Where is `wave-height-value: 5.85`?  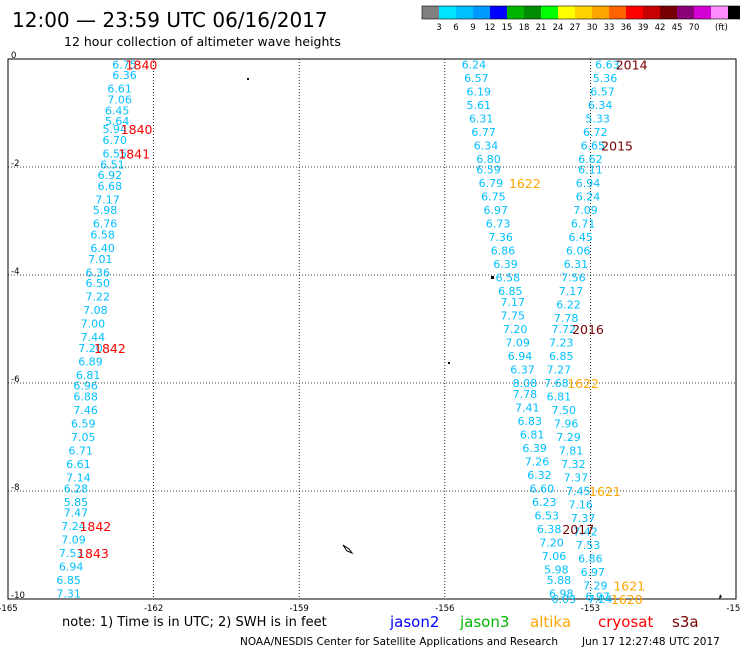 wave-height-value: 5.85 is located at coordinates (76, 502).